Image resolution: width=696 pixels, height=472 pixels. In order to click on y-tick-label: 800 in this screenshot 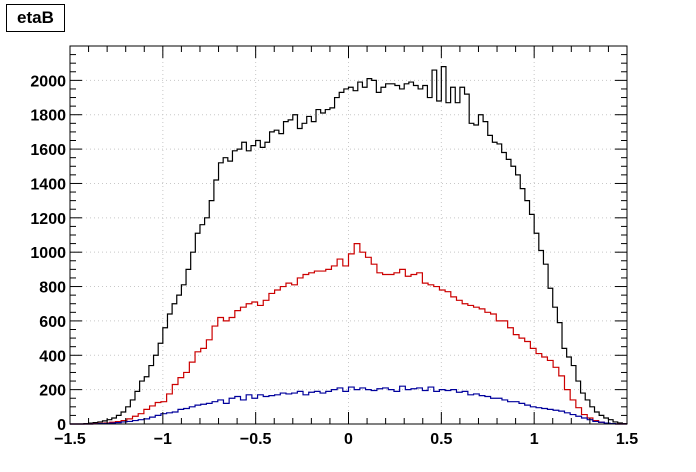, I will do `click(52, 288)`.